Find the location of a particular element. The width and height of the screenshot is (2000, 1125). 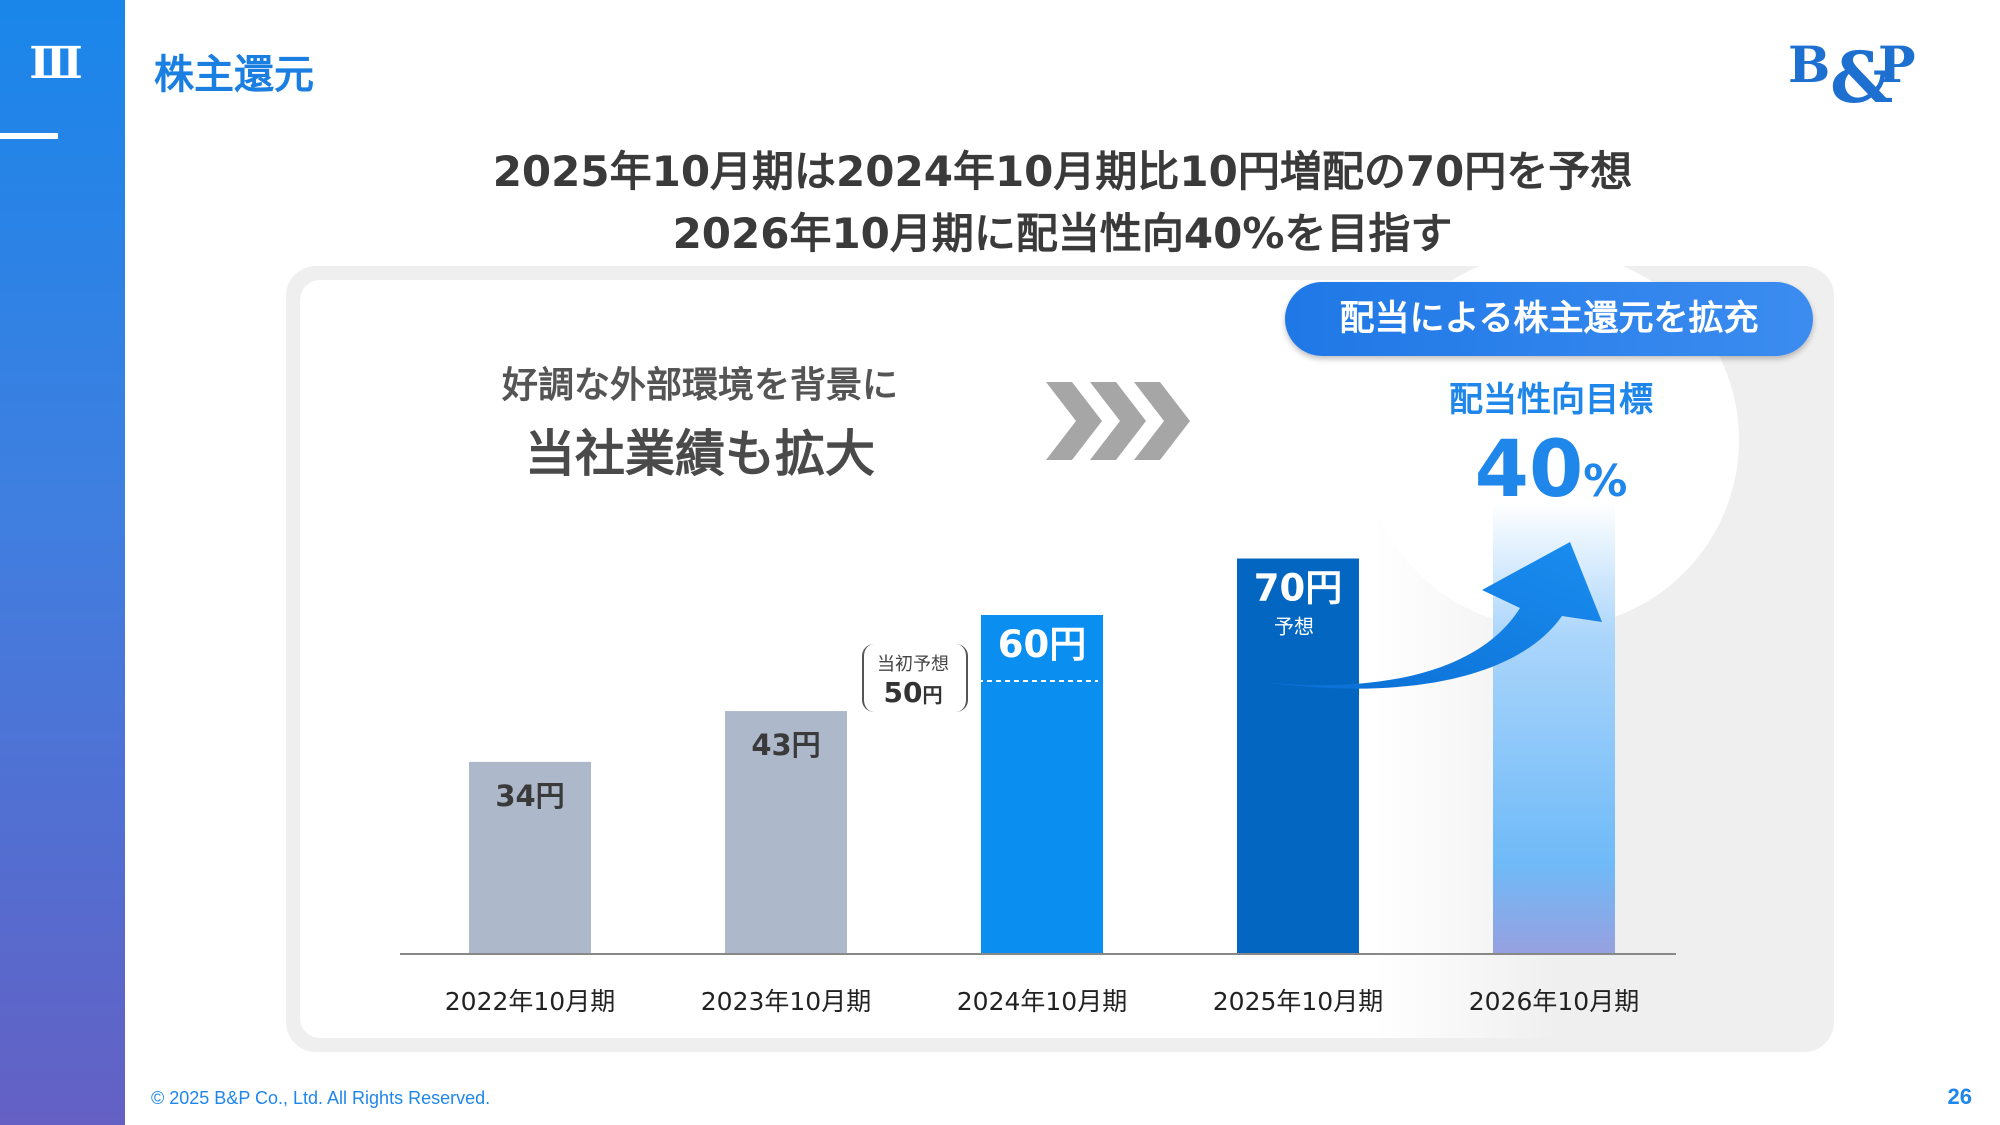

original-forecast-label: 当初予想 is located at coordinates (913, 664).